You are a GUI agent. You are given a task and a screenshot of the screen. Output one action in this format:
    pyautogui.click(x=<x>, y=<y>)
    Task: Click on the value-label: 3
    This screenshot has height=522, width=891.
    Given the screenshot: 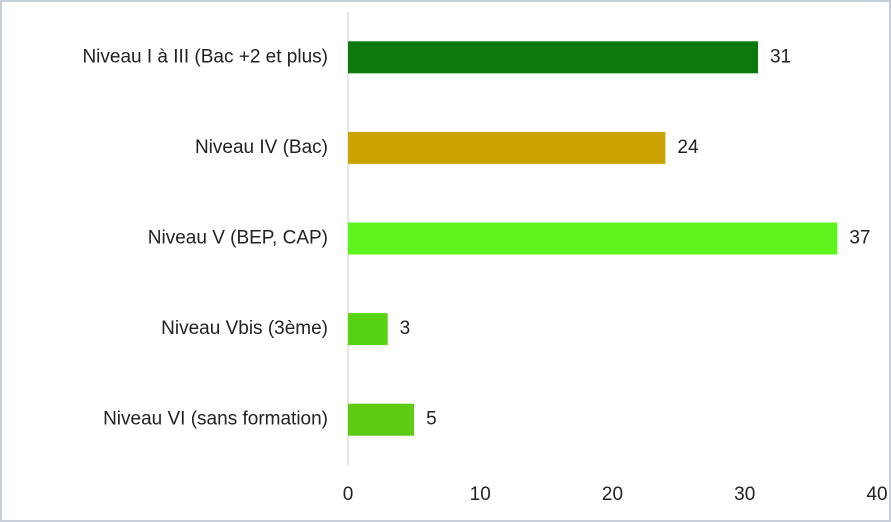 What is the action you would take?
    pyautogui.click(x=405, y=328)
    